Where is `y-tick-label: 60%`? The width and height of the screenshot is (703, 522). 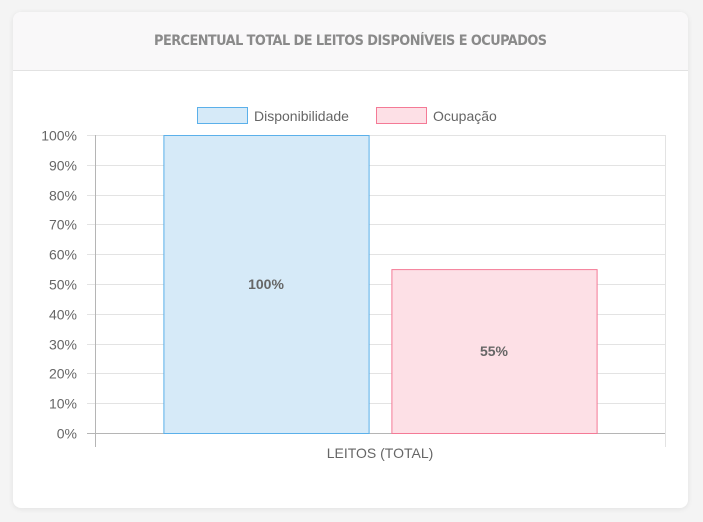 y-tick-label: 60% is located at coordinates (63, 255).